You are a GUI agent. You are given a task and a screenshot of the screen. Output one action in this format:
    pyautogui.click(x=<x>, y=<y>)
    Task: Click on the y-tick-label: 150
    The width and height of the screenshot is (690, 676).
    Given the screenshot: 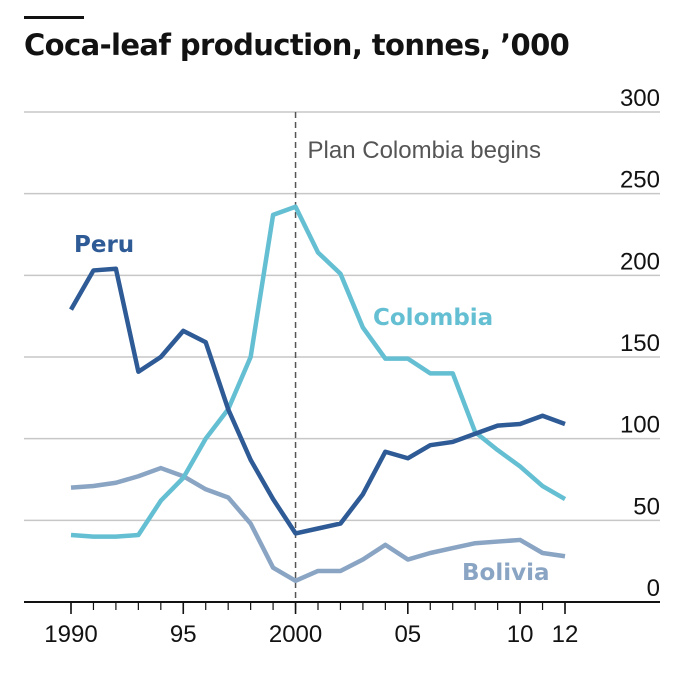 What is the action you would take?
    pyautogui.click(x=640, y=343)
    